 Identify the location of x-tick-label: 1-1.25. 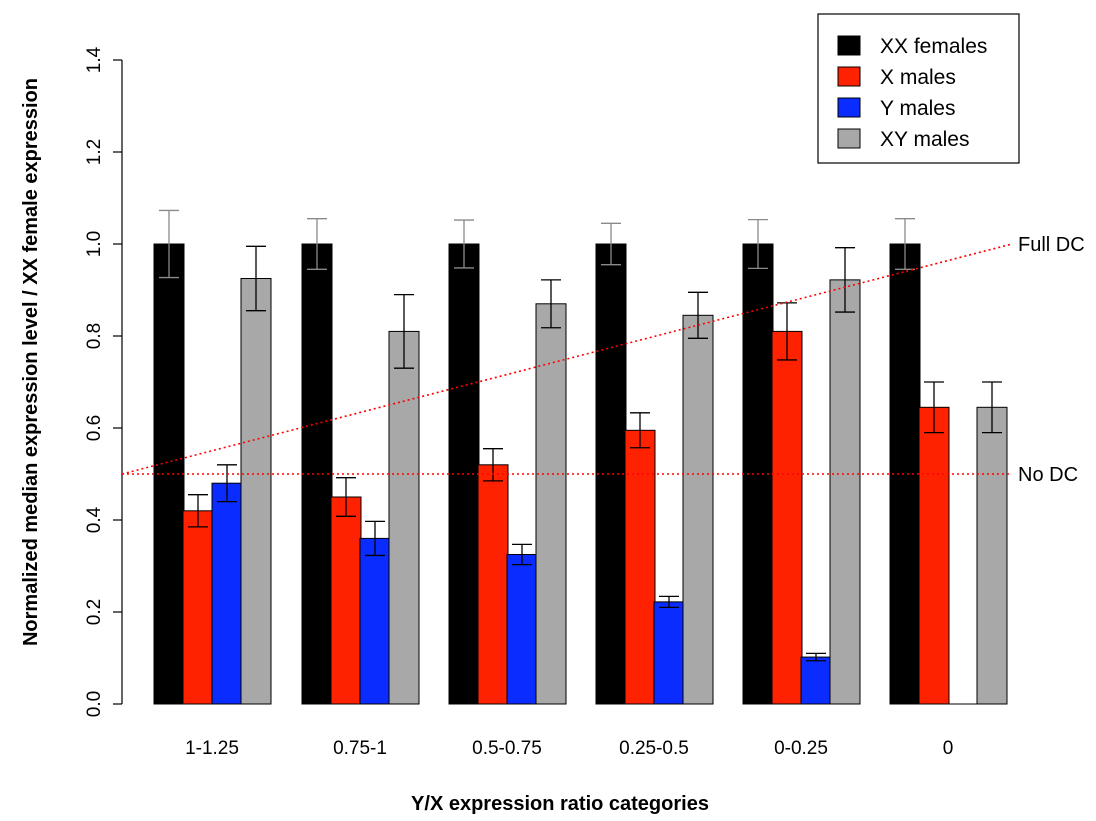
(212, 748).